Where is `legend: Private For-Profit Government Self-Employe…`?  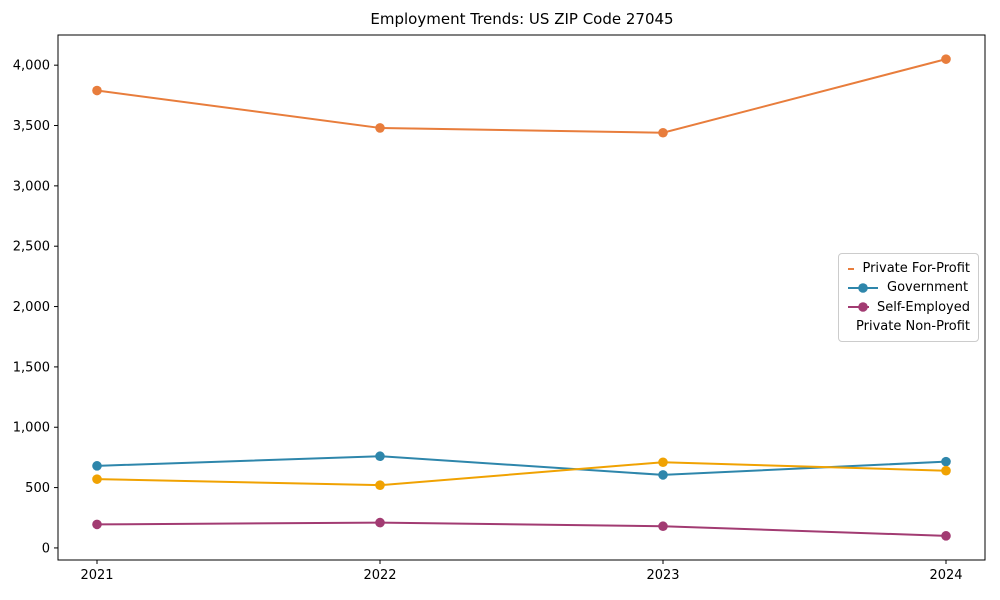
legend: Private For-Profit Government Self-Employe… is located at coordinates (908, 297).